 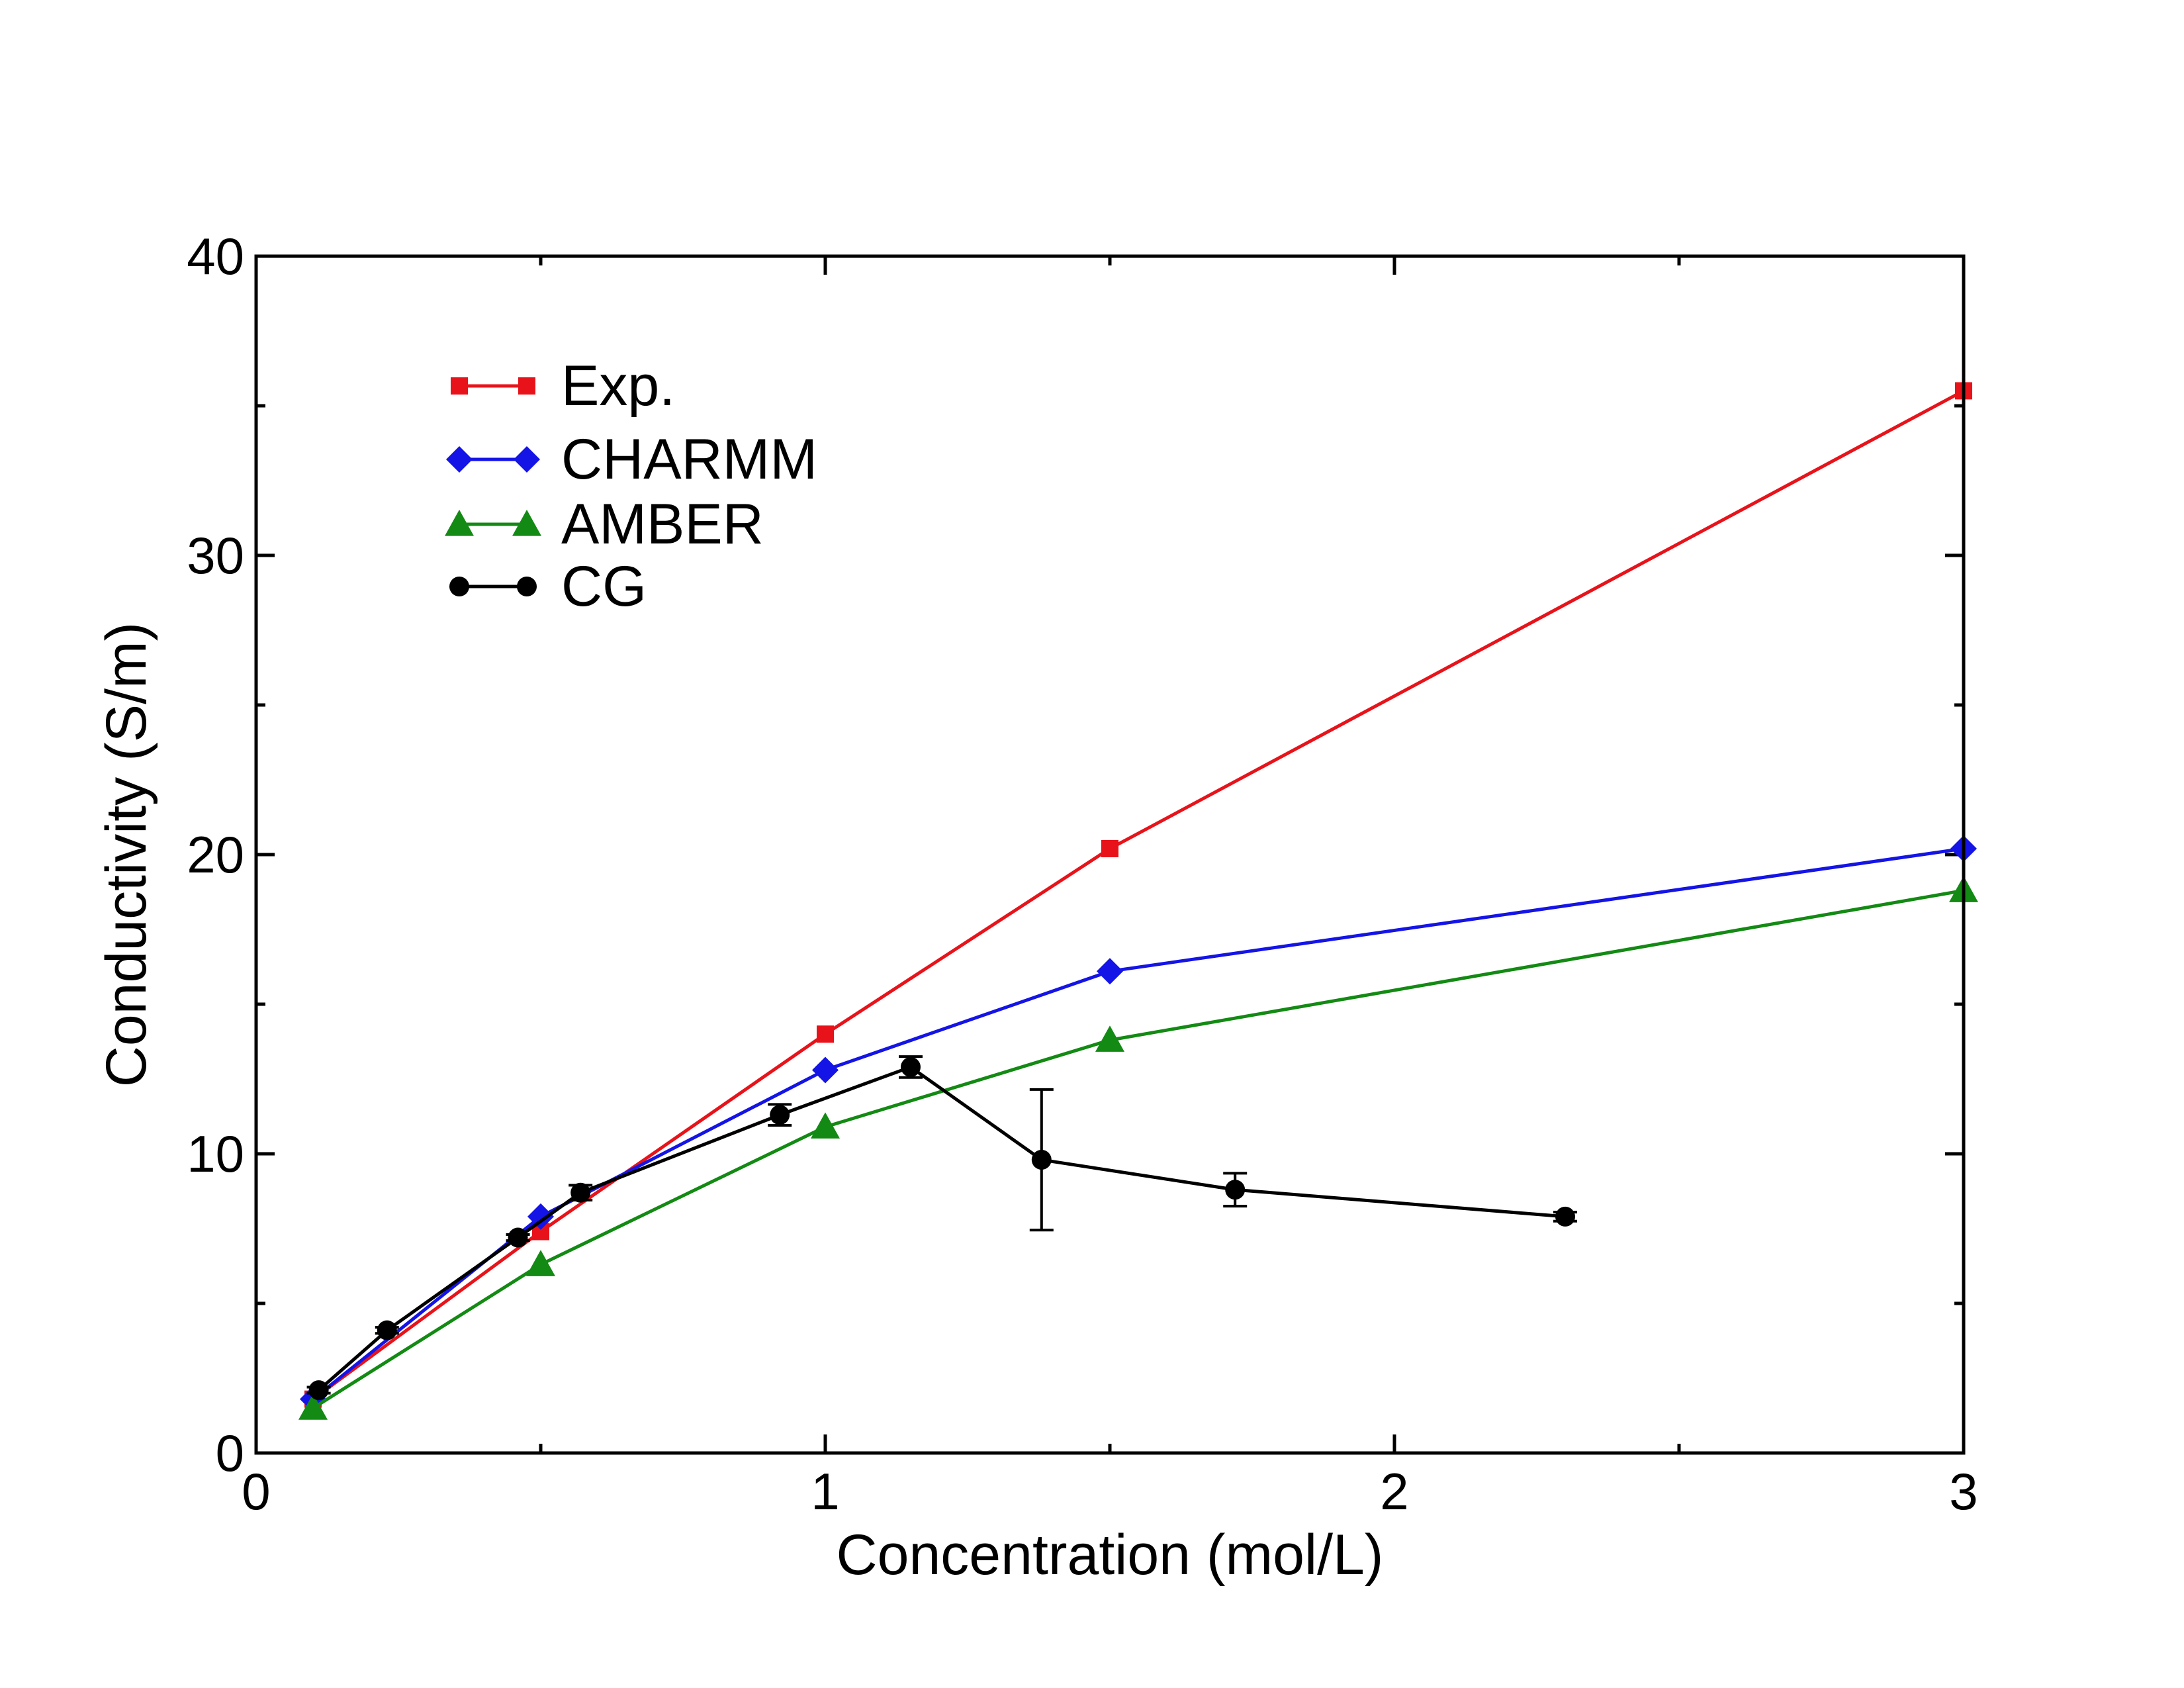 What do you see at coordinates (662, 524) in the screenshot?
I see `legend-label-amber: AMBER` at bounding box center [662, 524].